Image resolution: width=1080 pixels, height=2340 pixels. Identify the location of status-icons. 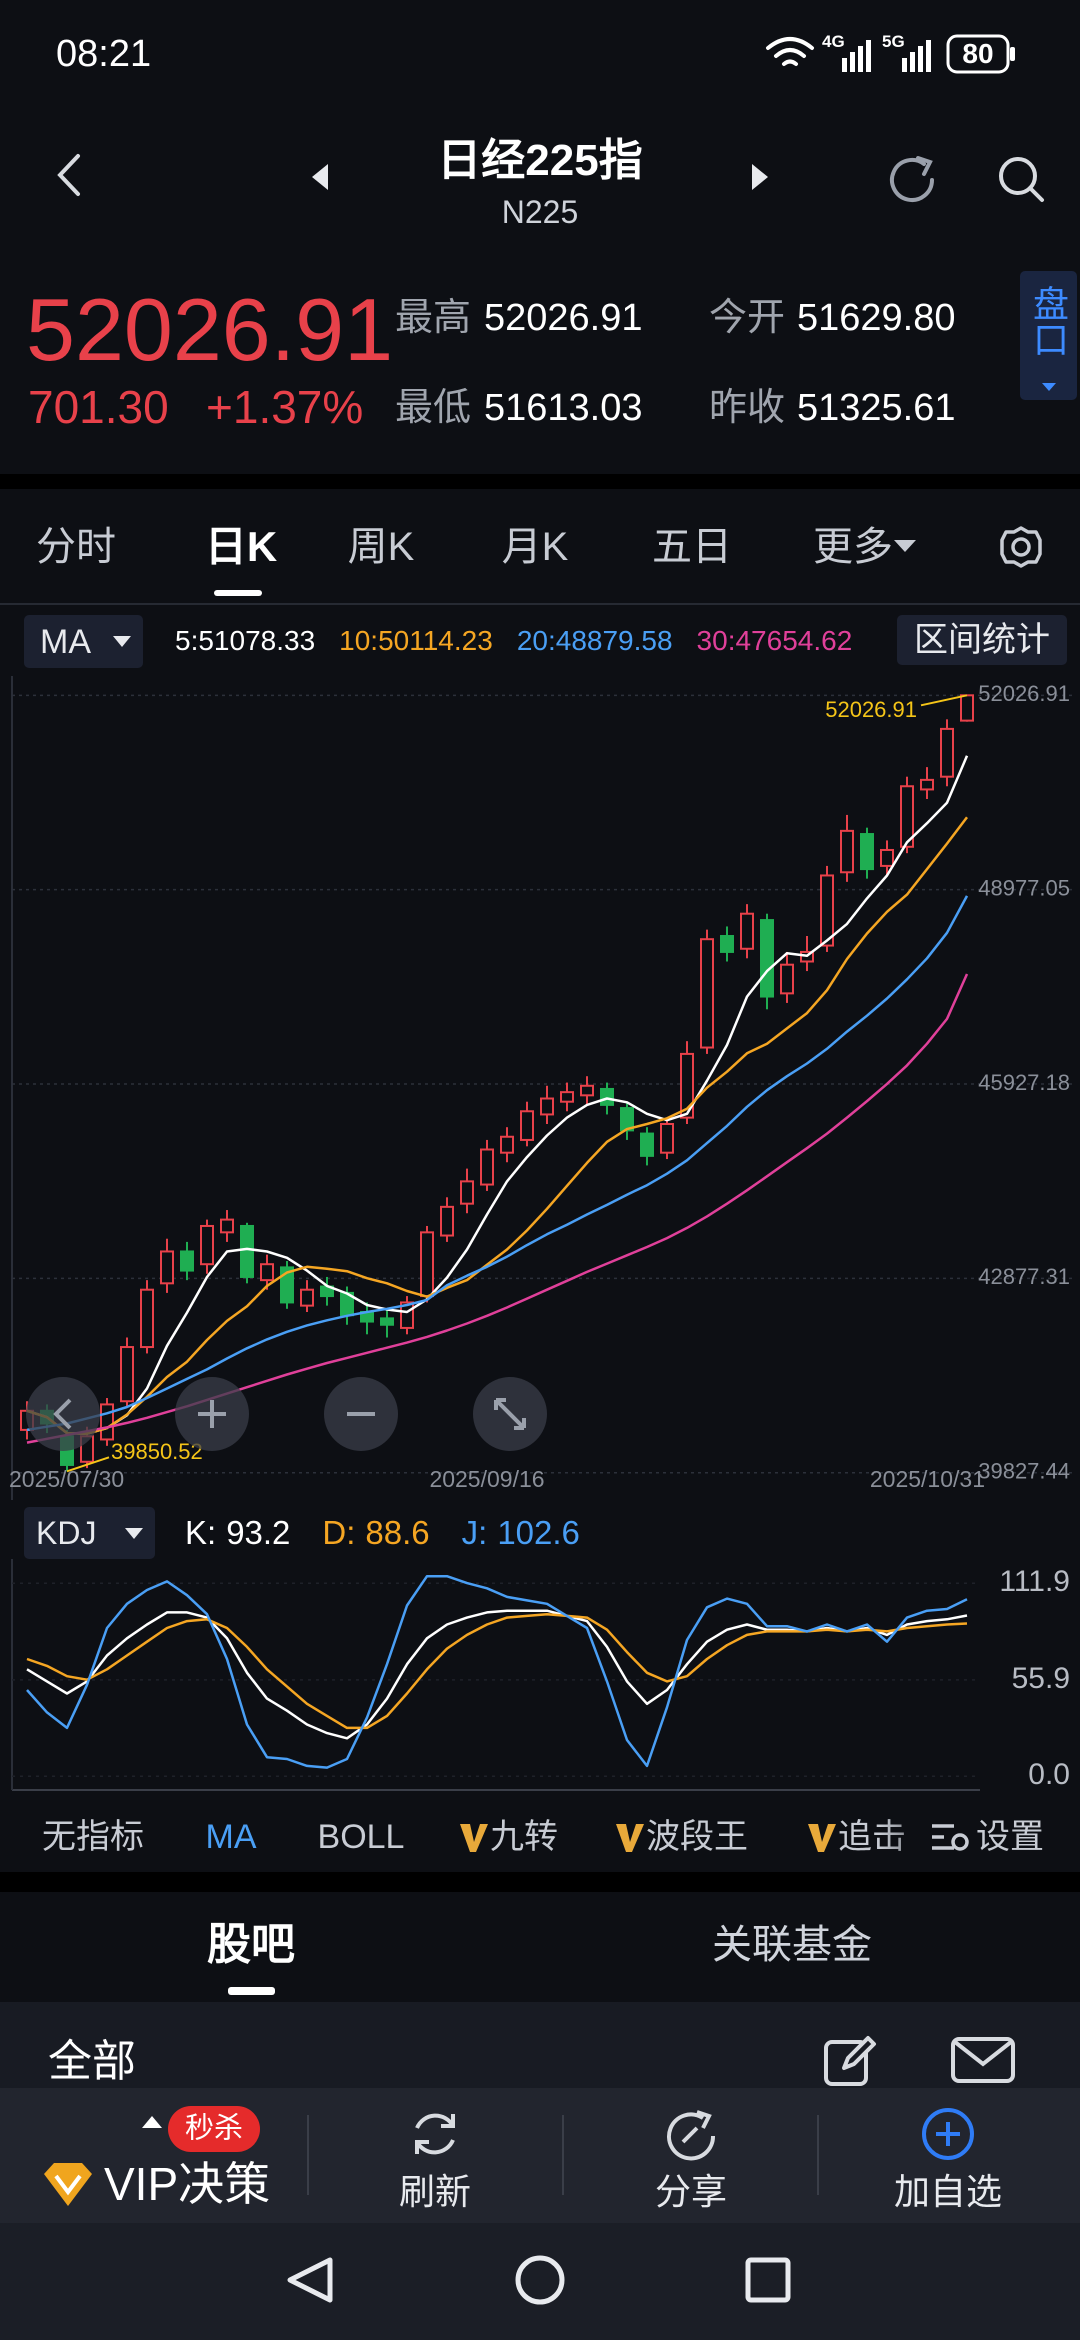
(890, 54).